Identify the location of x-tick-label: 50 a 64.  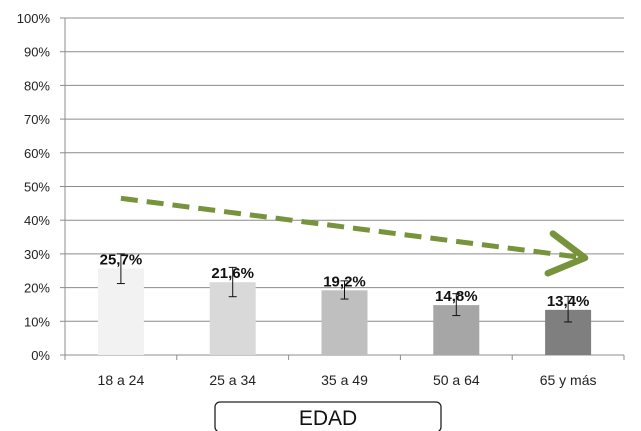
(456, 380).